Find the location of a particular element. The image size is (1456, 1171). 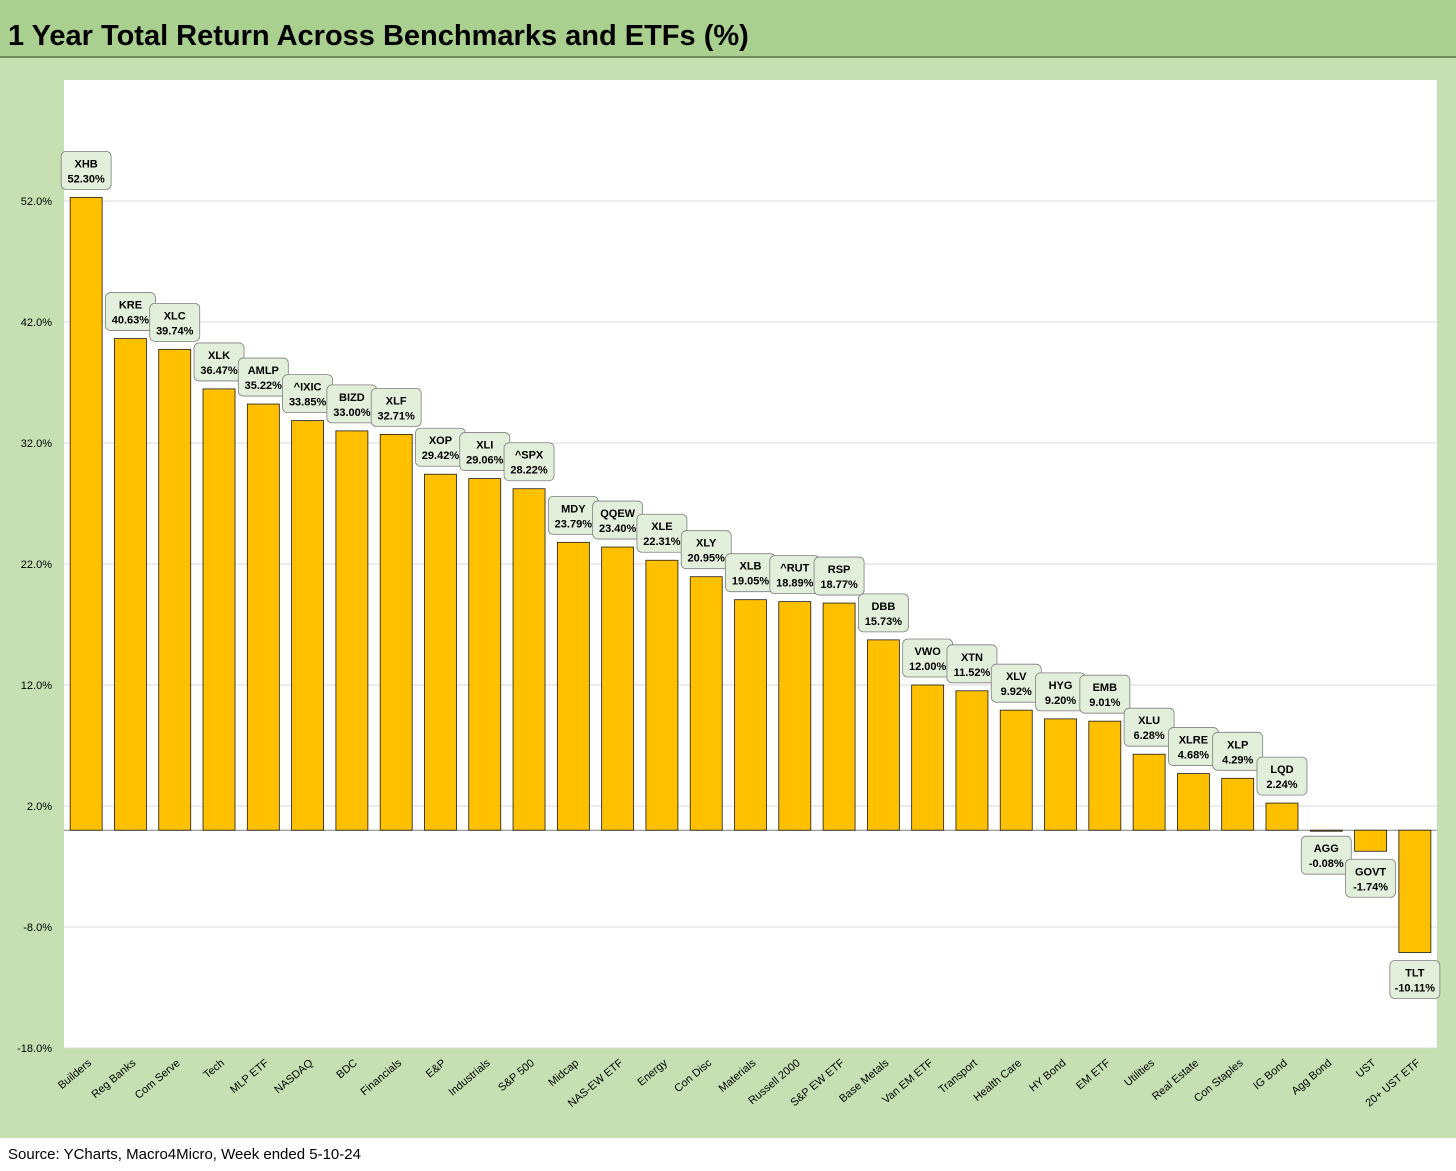

category-label: Financials is located at coordinates (381, 1077).